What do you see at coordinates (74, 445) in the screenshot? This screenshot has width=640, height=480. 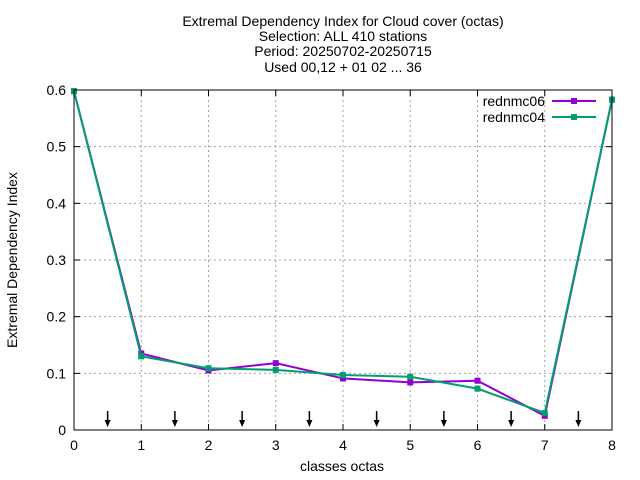 I see `x-tick-label: 0` at bounding box center [74, 445].